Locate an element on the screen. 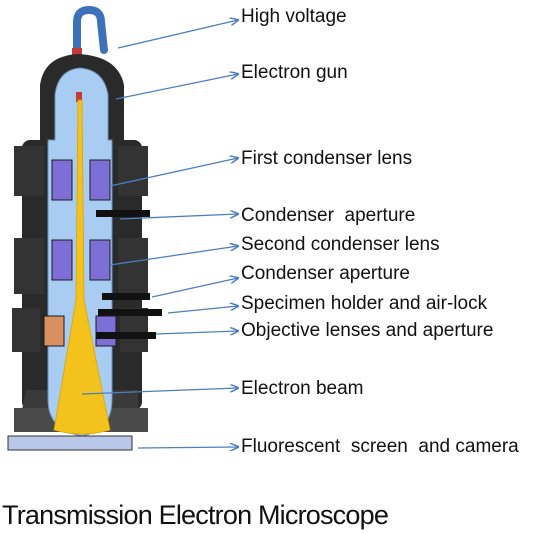 This screenshot has width=555, height=534. label-second-condenser-lens: Second condenser lens is located at coordinates (340, 244).